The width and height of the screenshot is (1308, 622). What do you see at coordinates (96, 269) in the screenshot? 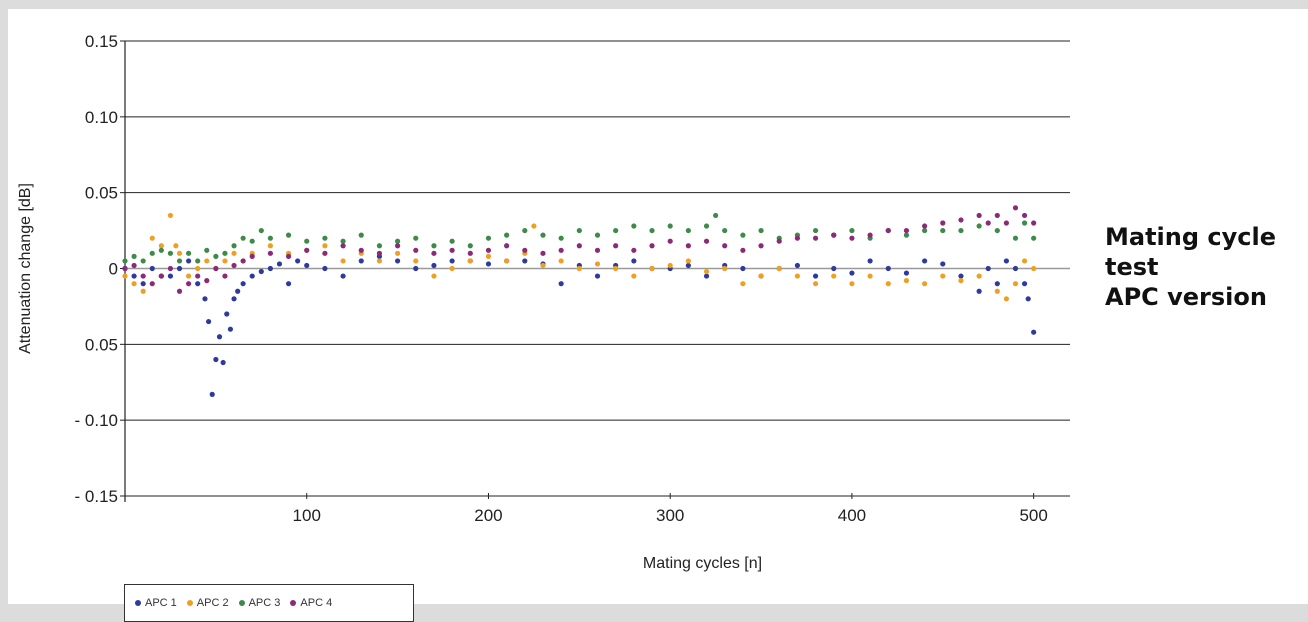
I see `y-tick-labels: 0.15 0.10 0.05 0 0.05 - 0.10 - 0.15` at bounding box center [96, 269].